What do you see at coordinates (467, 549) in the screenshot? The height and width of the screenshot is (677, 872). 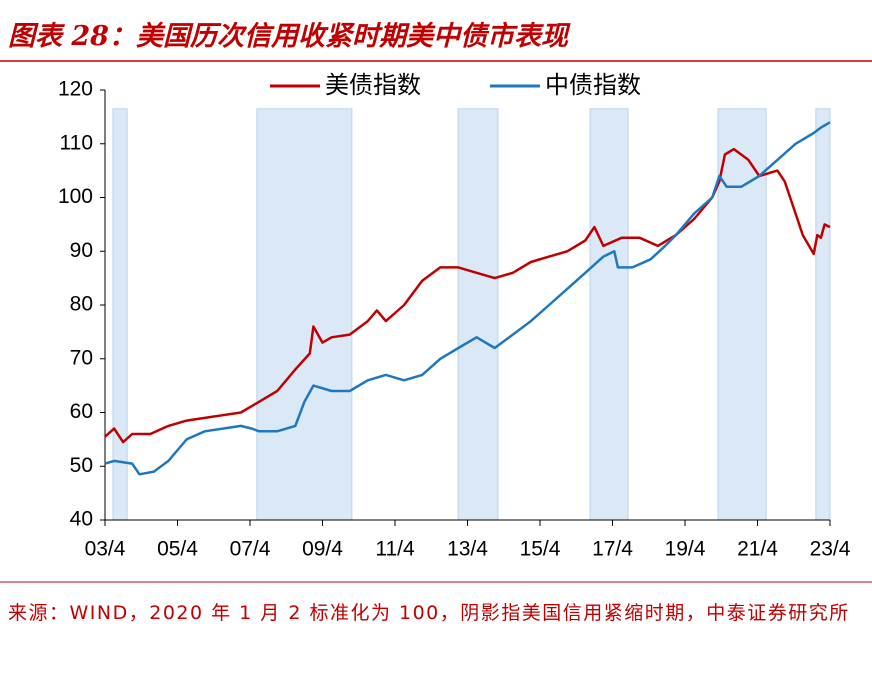 I see `x-tick-label: 13/4` at bounding box center [467, 549].